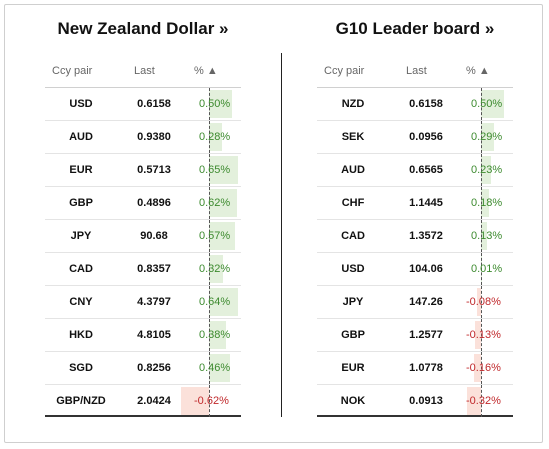  I want to click on last-price-cell: 0.8256, so click(154, 368).